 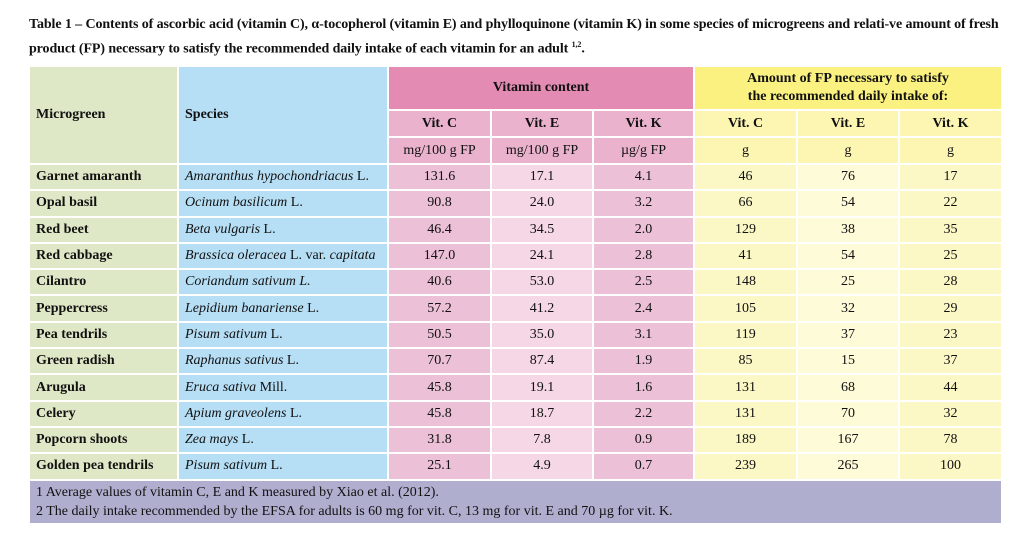 What do you see at coordinates (542, 361) in the screenshot?
I see `cell-vit-e: 87.4` at bounding box center [542, 361].